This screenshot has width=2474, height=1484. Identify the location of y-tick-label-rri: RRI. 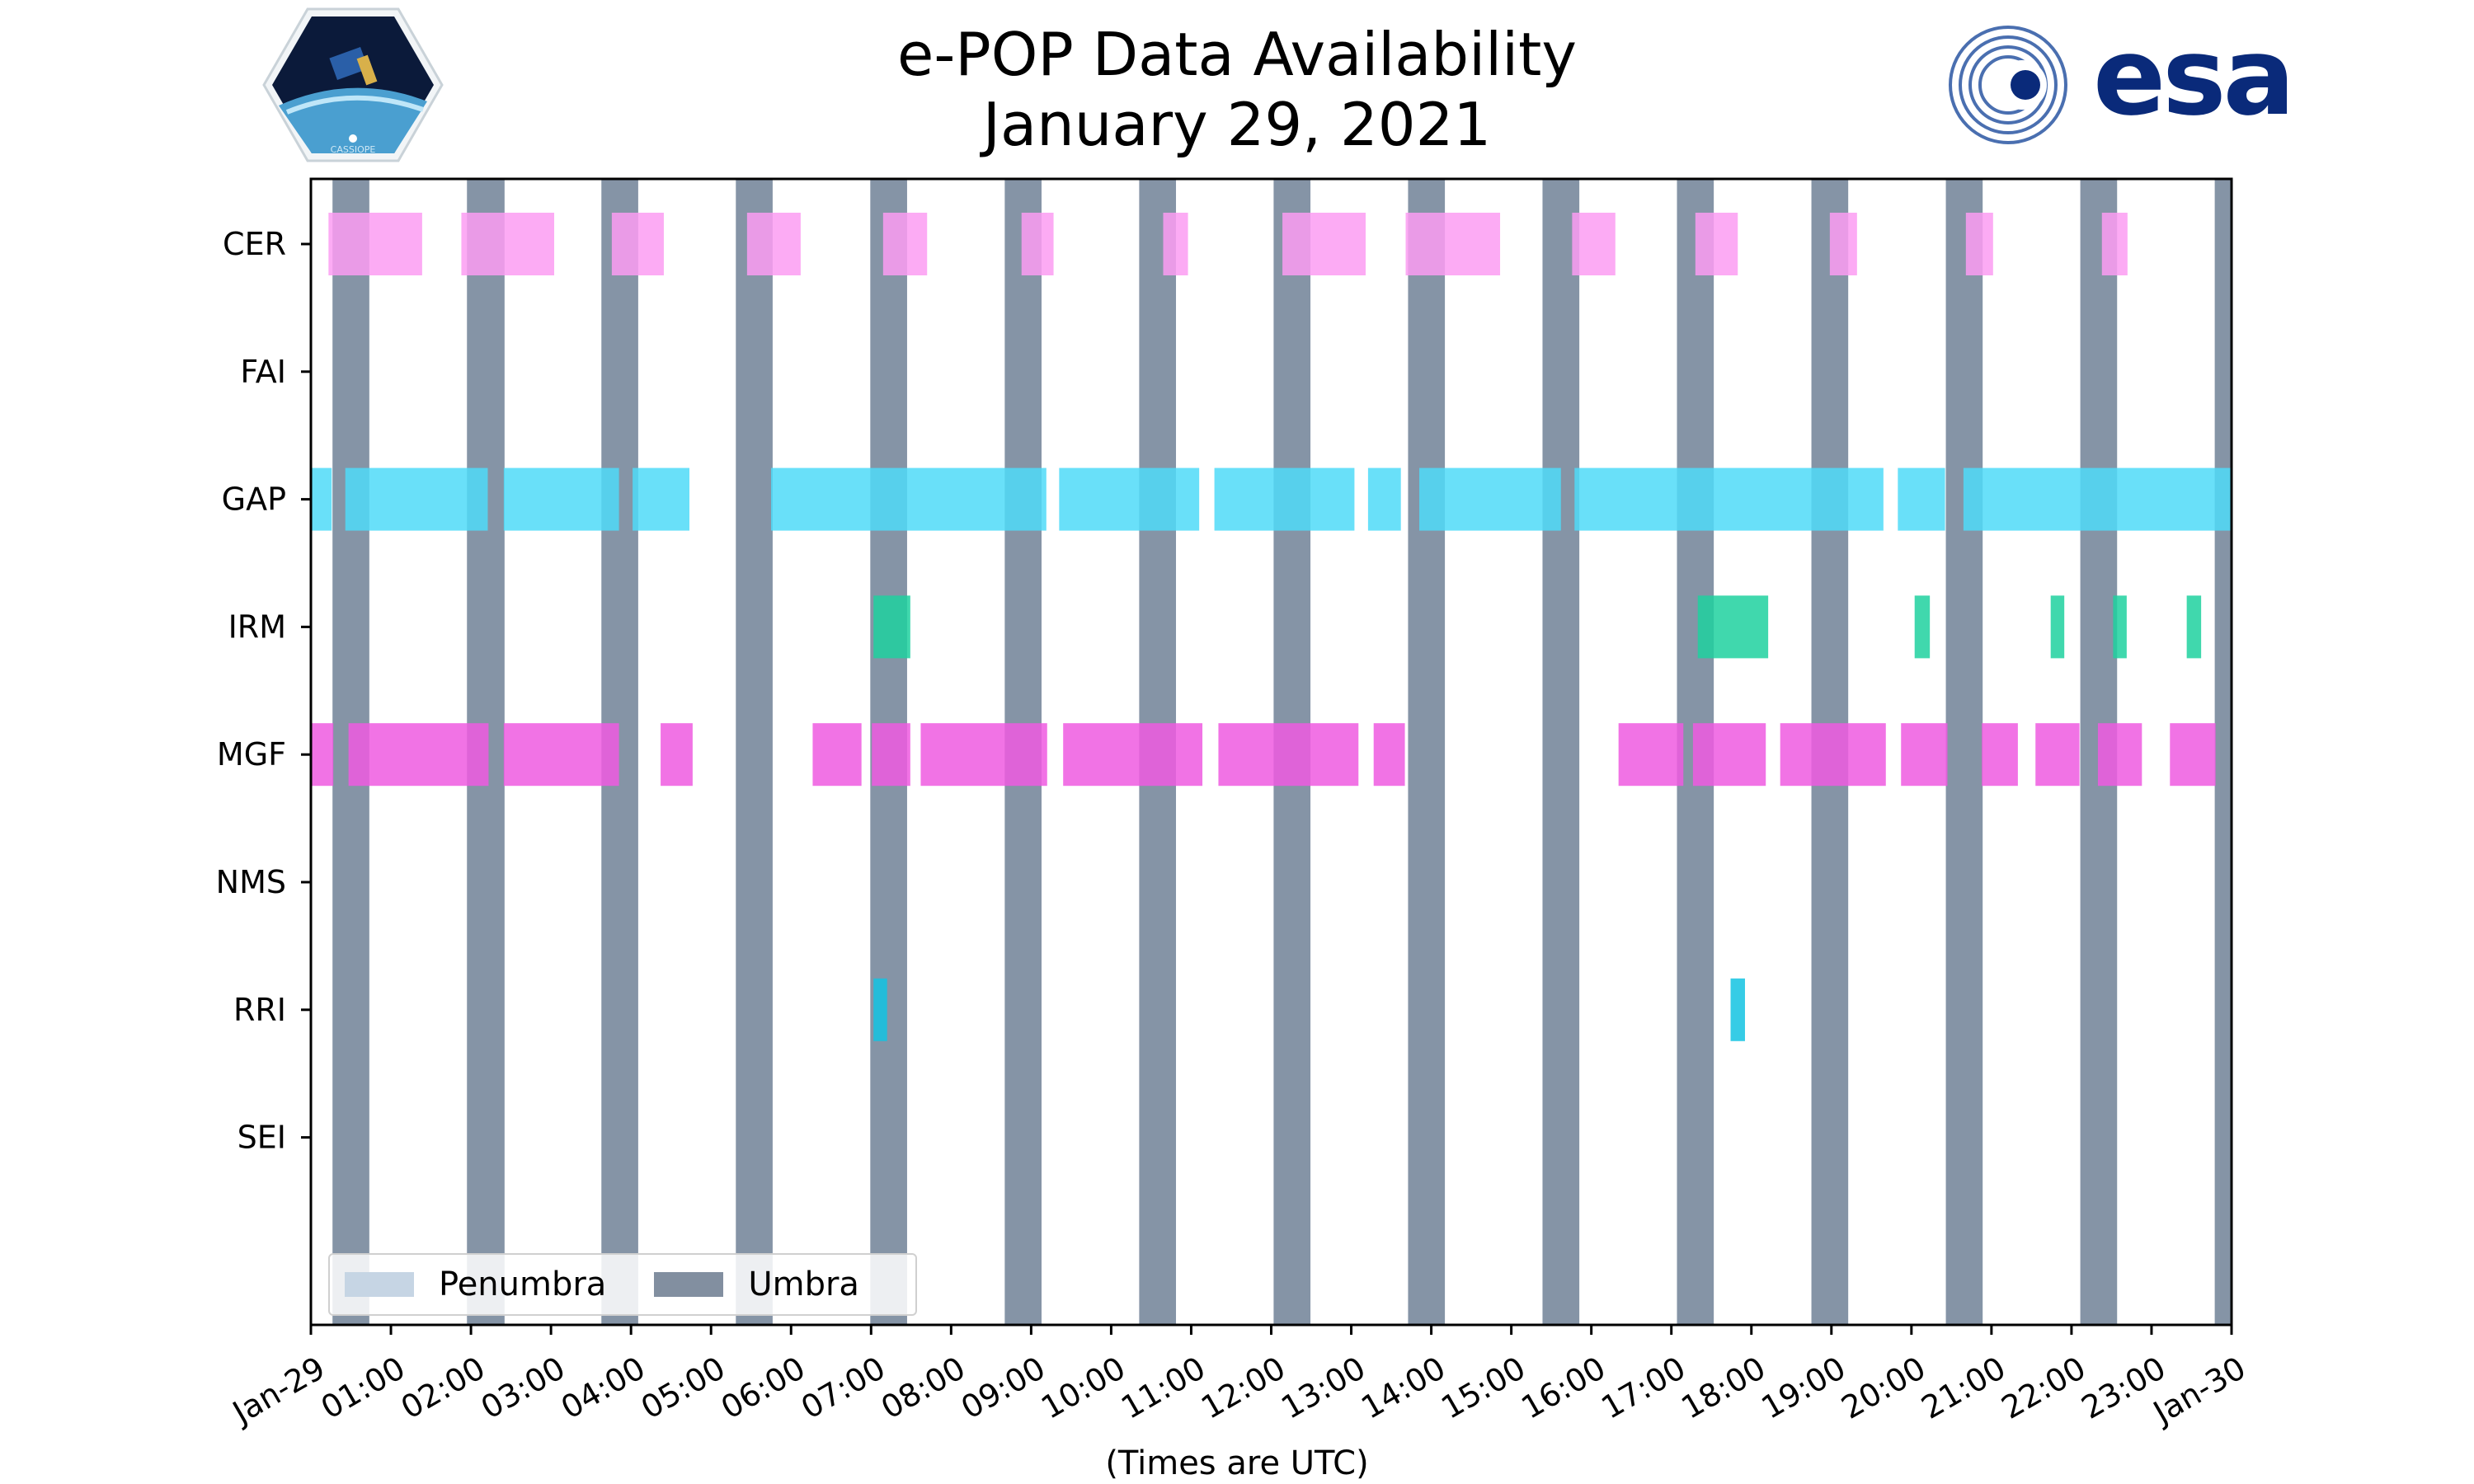
(259, 1010).